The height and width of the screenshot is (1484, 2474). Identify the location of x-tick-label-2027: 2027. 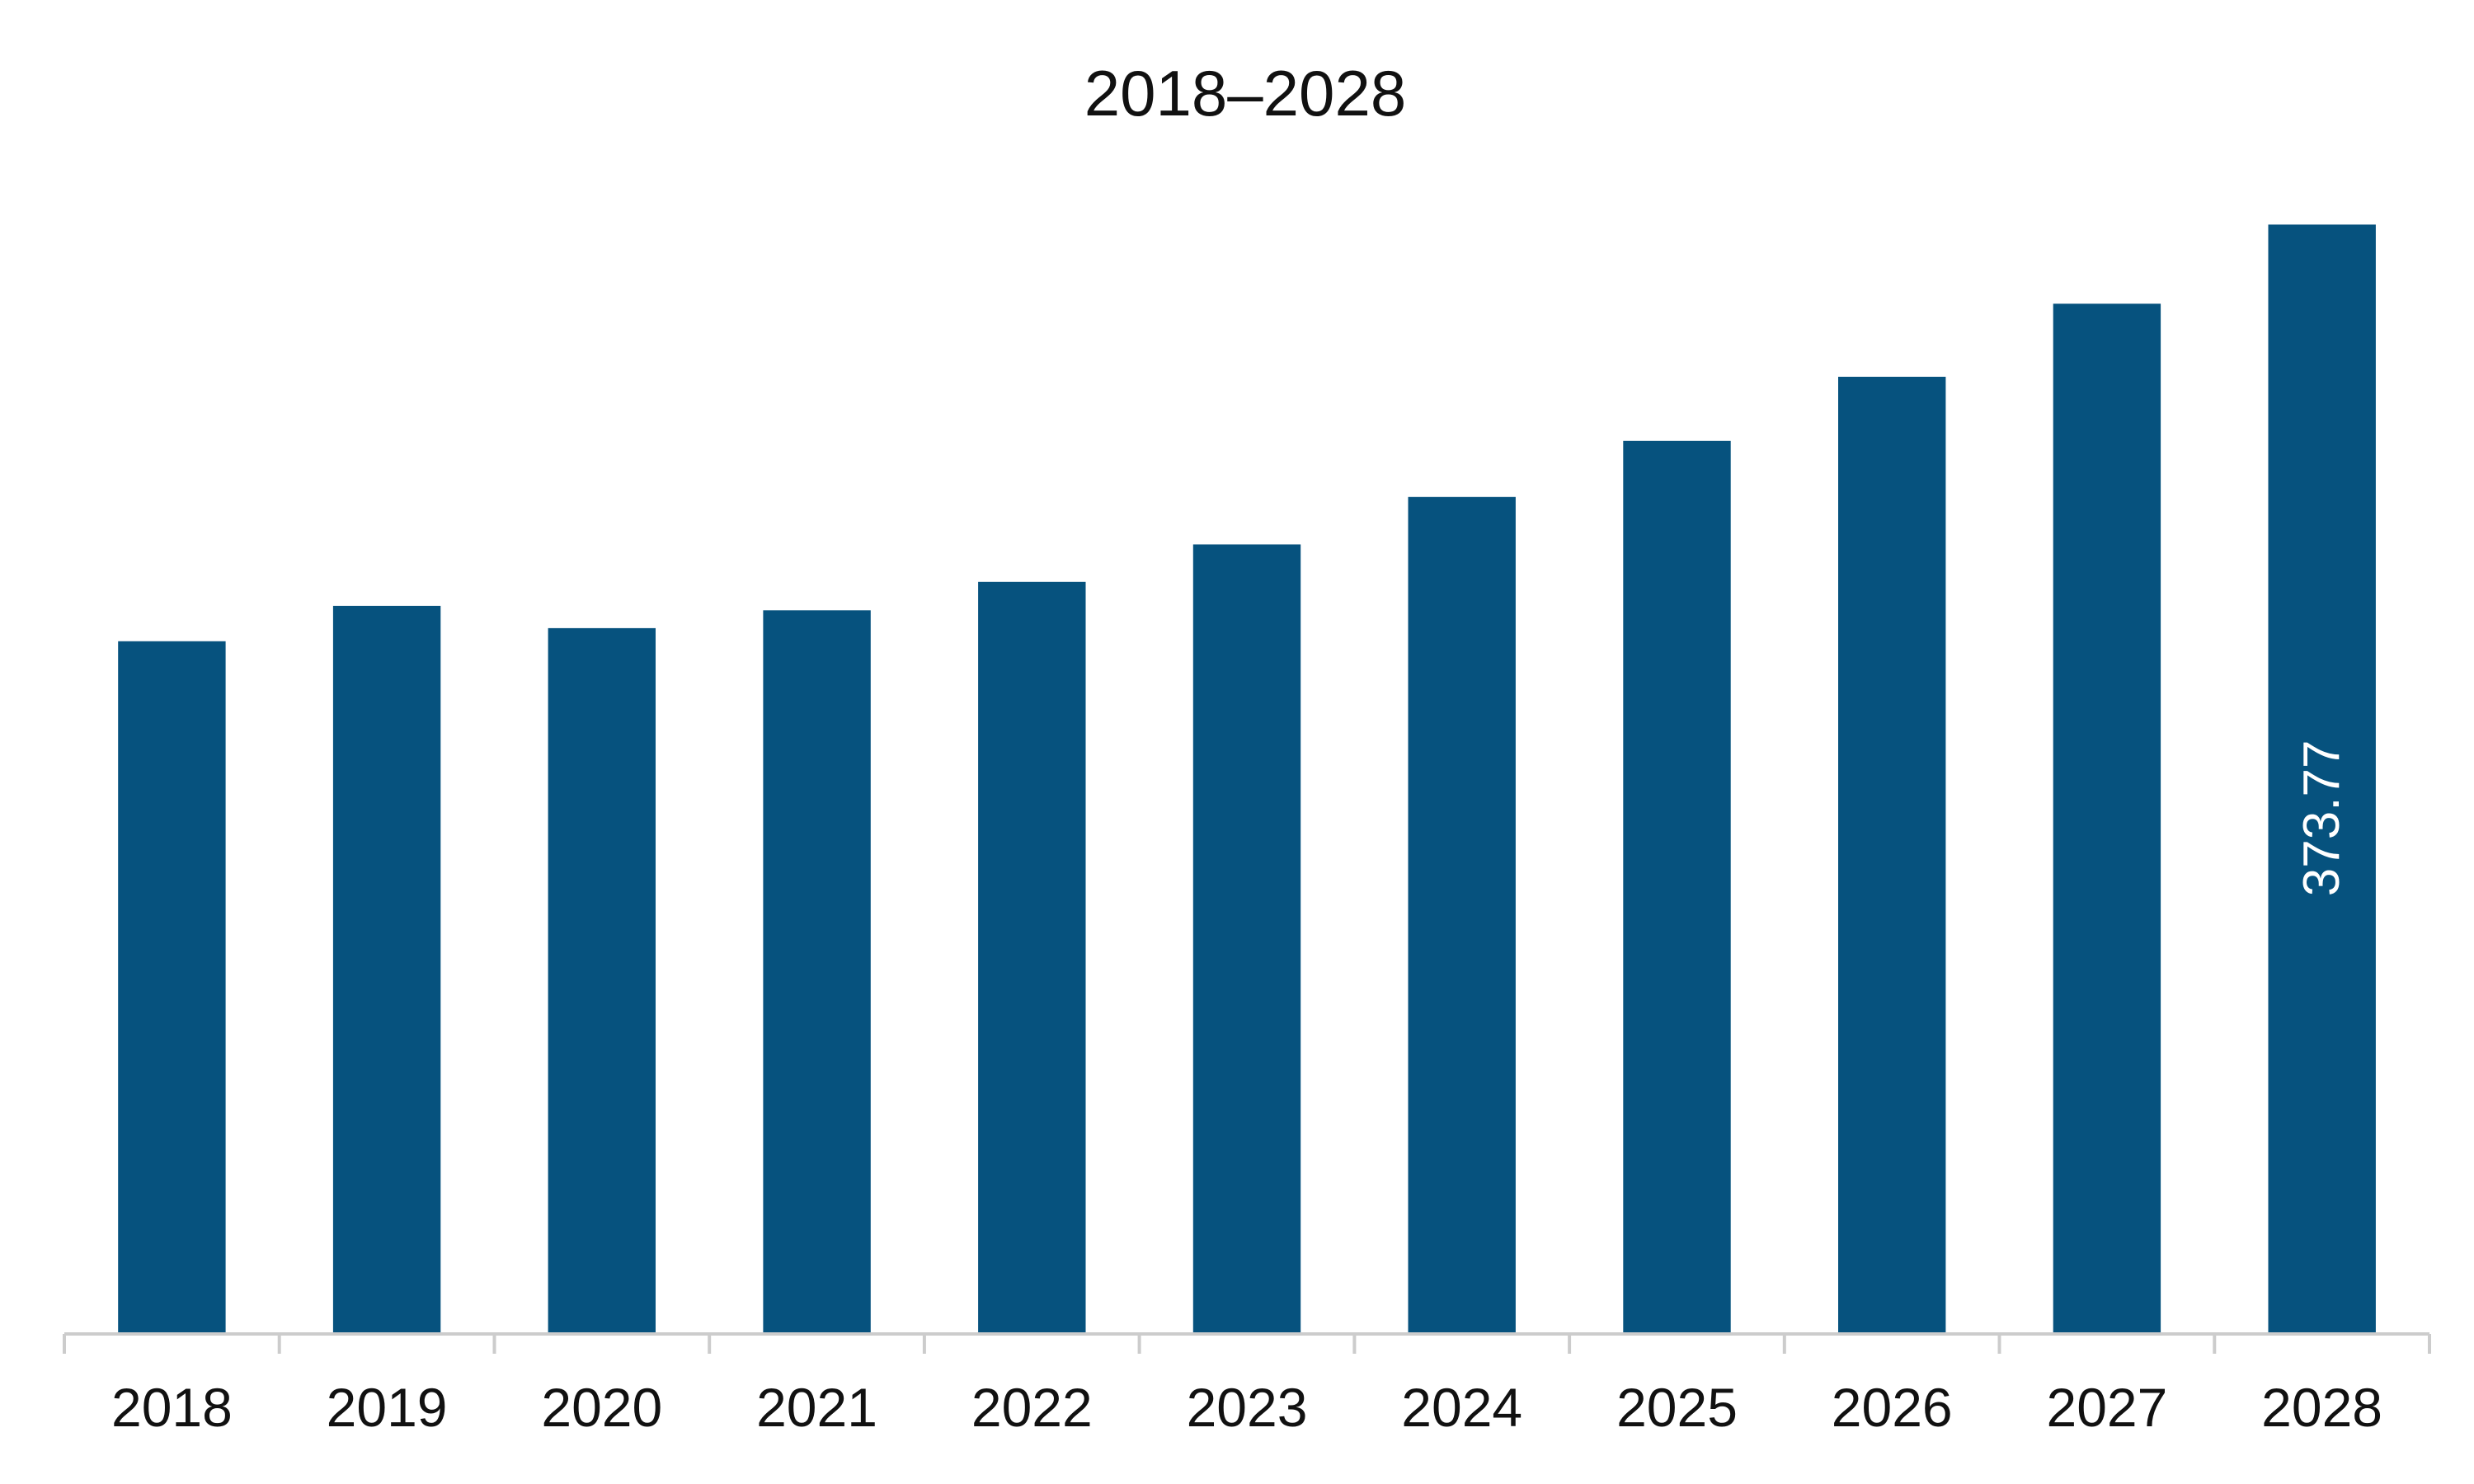
(2106, 1407).